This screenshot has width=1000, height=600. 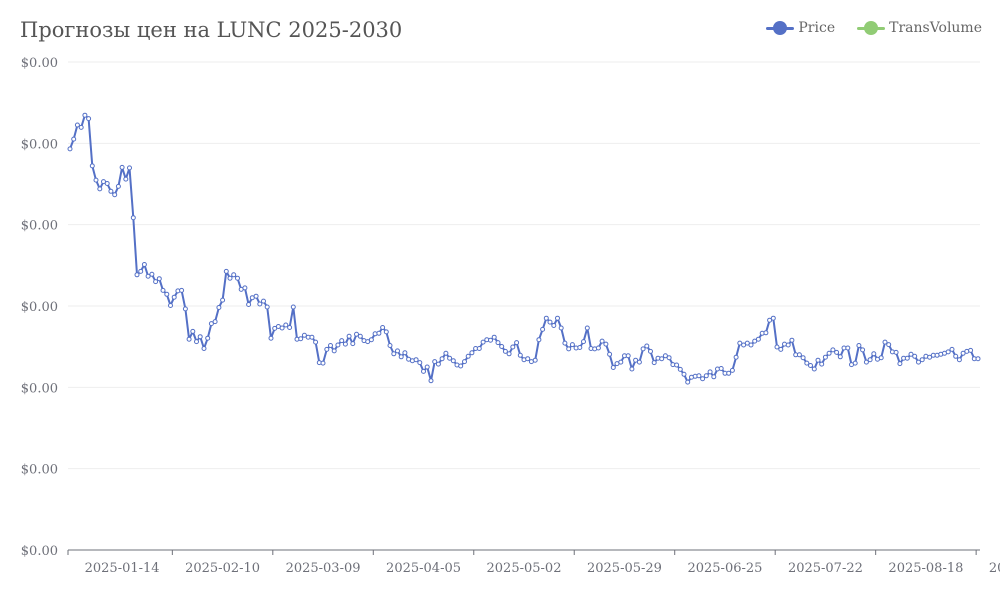 I want to click on legend-item-transvolume: TransVolume, so click(x=919, y=28).